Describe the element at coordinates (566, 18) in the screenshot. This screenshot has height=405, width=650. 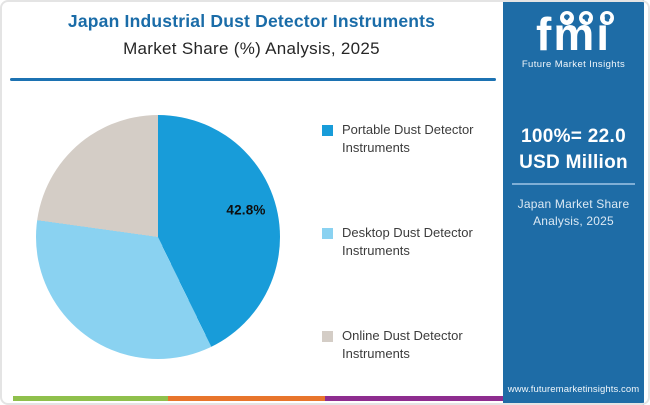
I see `globe-americas-icon` at that location.